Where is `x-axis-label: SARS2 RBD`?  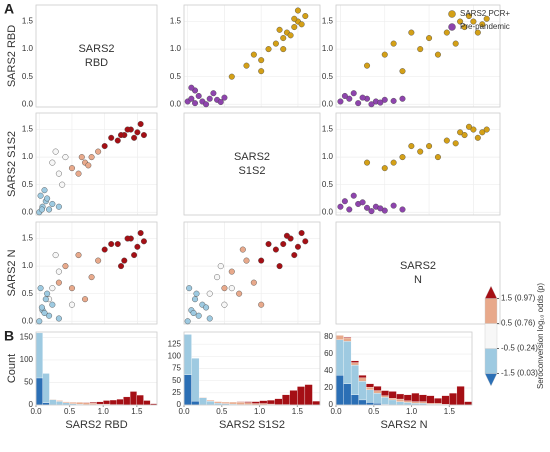 x-axis-label: SARS2 RBD is located at coordinates (96, 425).